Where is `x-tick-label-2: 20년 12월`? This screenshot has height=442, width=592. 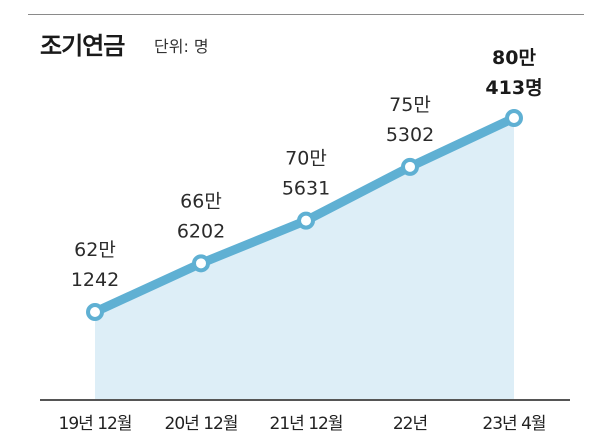
x-tick-label-2: 20년 12월 is located at coordinates (201, 424).